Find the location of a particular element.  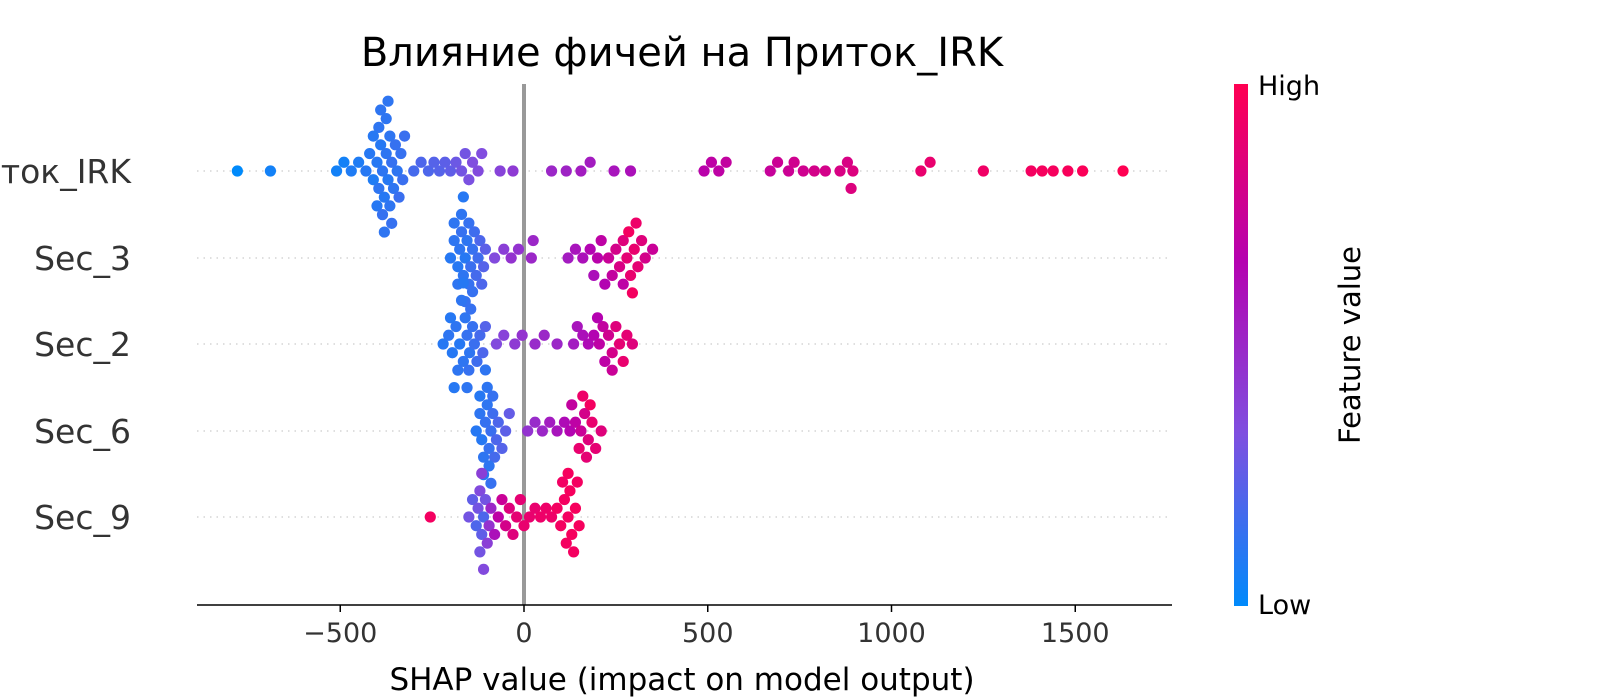

feature-label: Sec_2 is located at coordinates (82, 344).